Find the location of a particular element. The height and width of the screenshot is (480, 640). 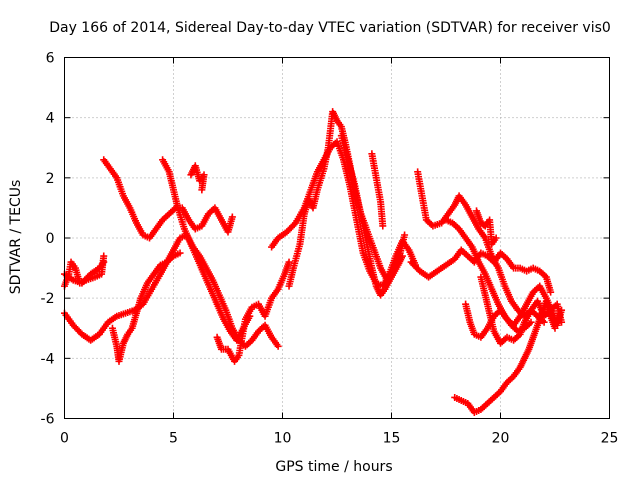

x-tick-label: 5 is located at coordinates (173, 439).